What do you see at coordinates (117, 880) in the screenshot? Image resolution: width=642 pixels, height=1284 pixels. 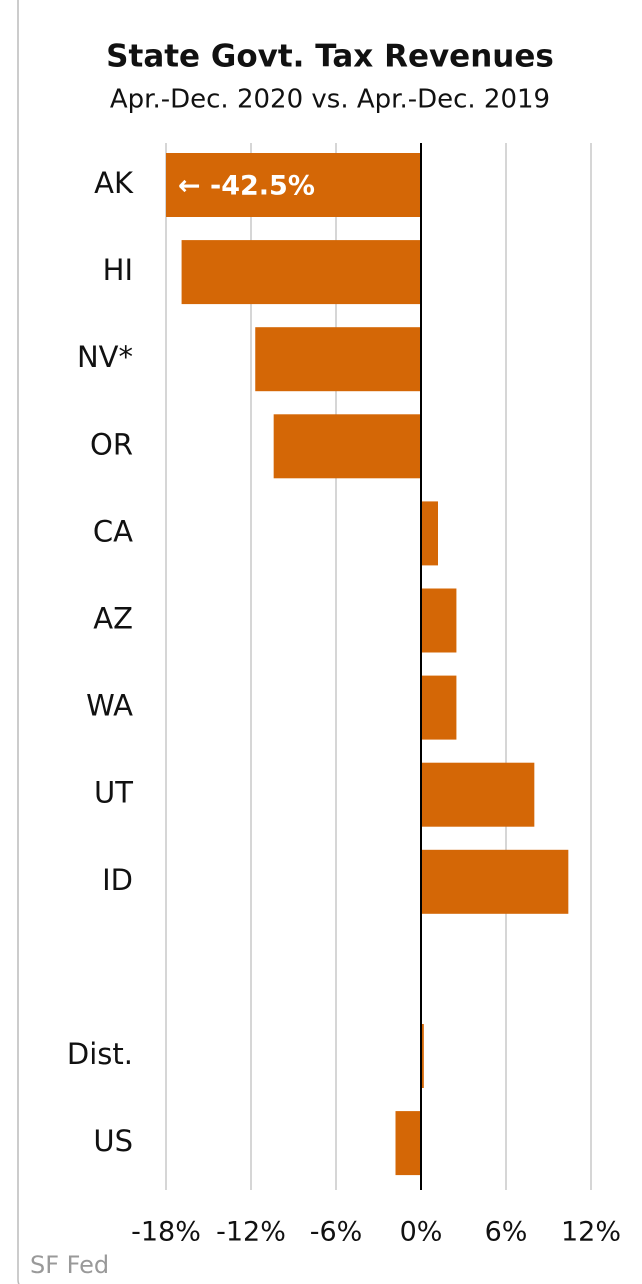 I see `category-label: ID` at bounding box center [117, 880].